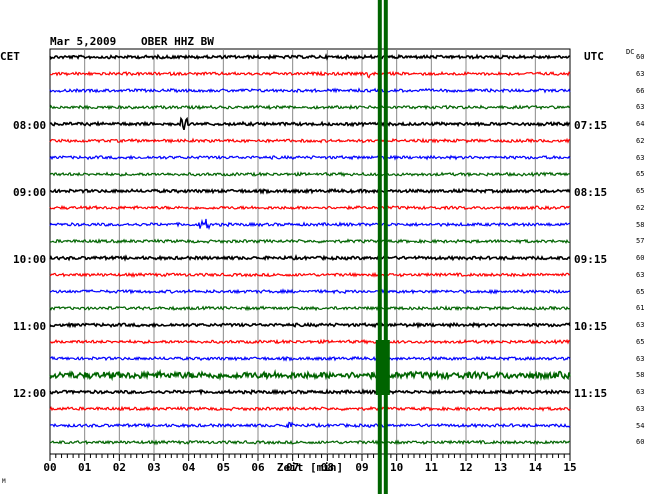  Describe the element at coordinates (594, 56) in the screenshot. I see `right-timezone-label: UTC` at that location.